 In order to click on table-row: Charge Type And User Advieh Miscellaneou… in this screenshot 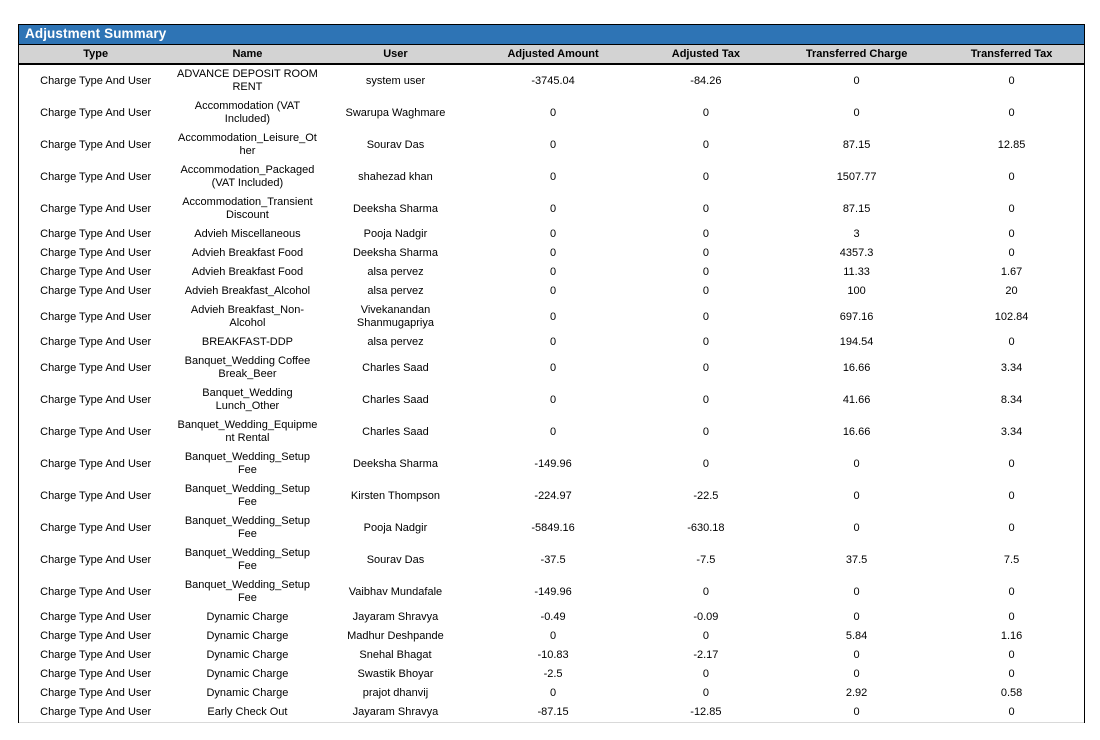, I will do `click(551, 234)`.